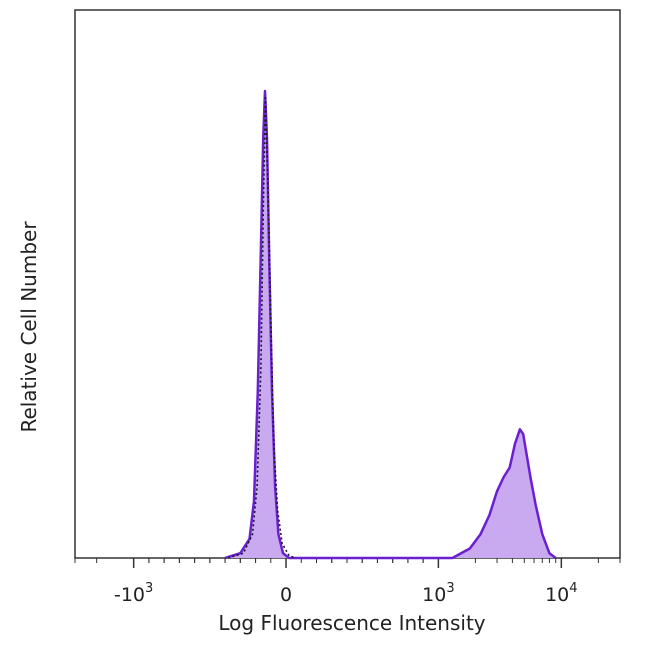  I want to click on y-axis-title: Relative Cell Number, so click(29, 327).